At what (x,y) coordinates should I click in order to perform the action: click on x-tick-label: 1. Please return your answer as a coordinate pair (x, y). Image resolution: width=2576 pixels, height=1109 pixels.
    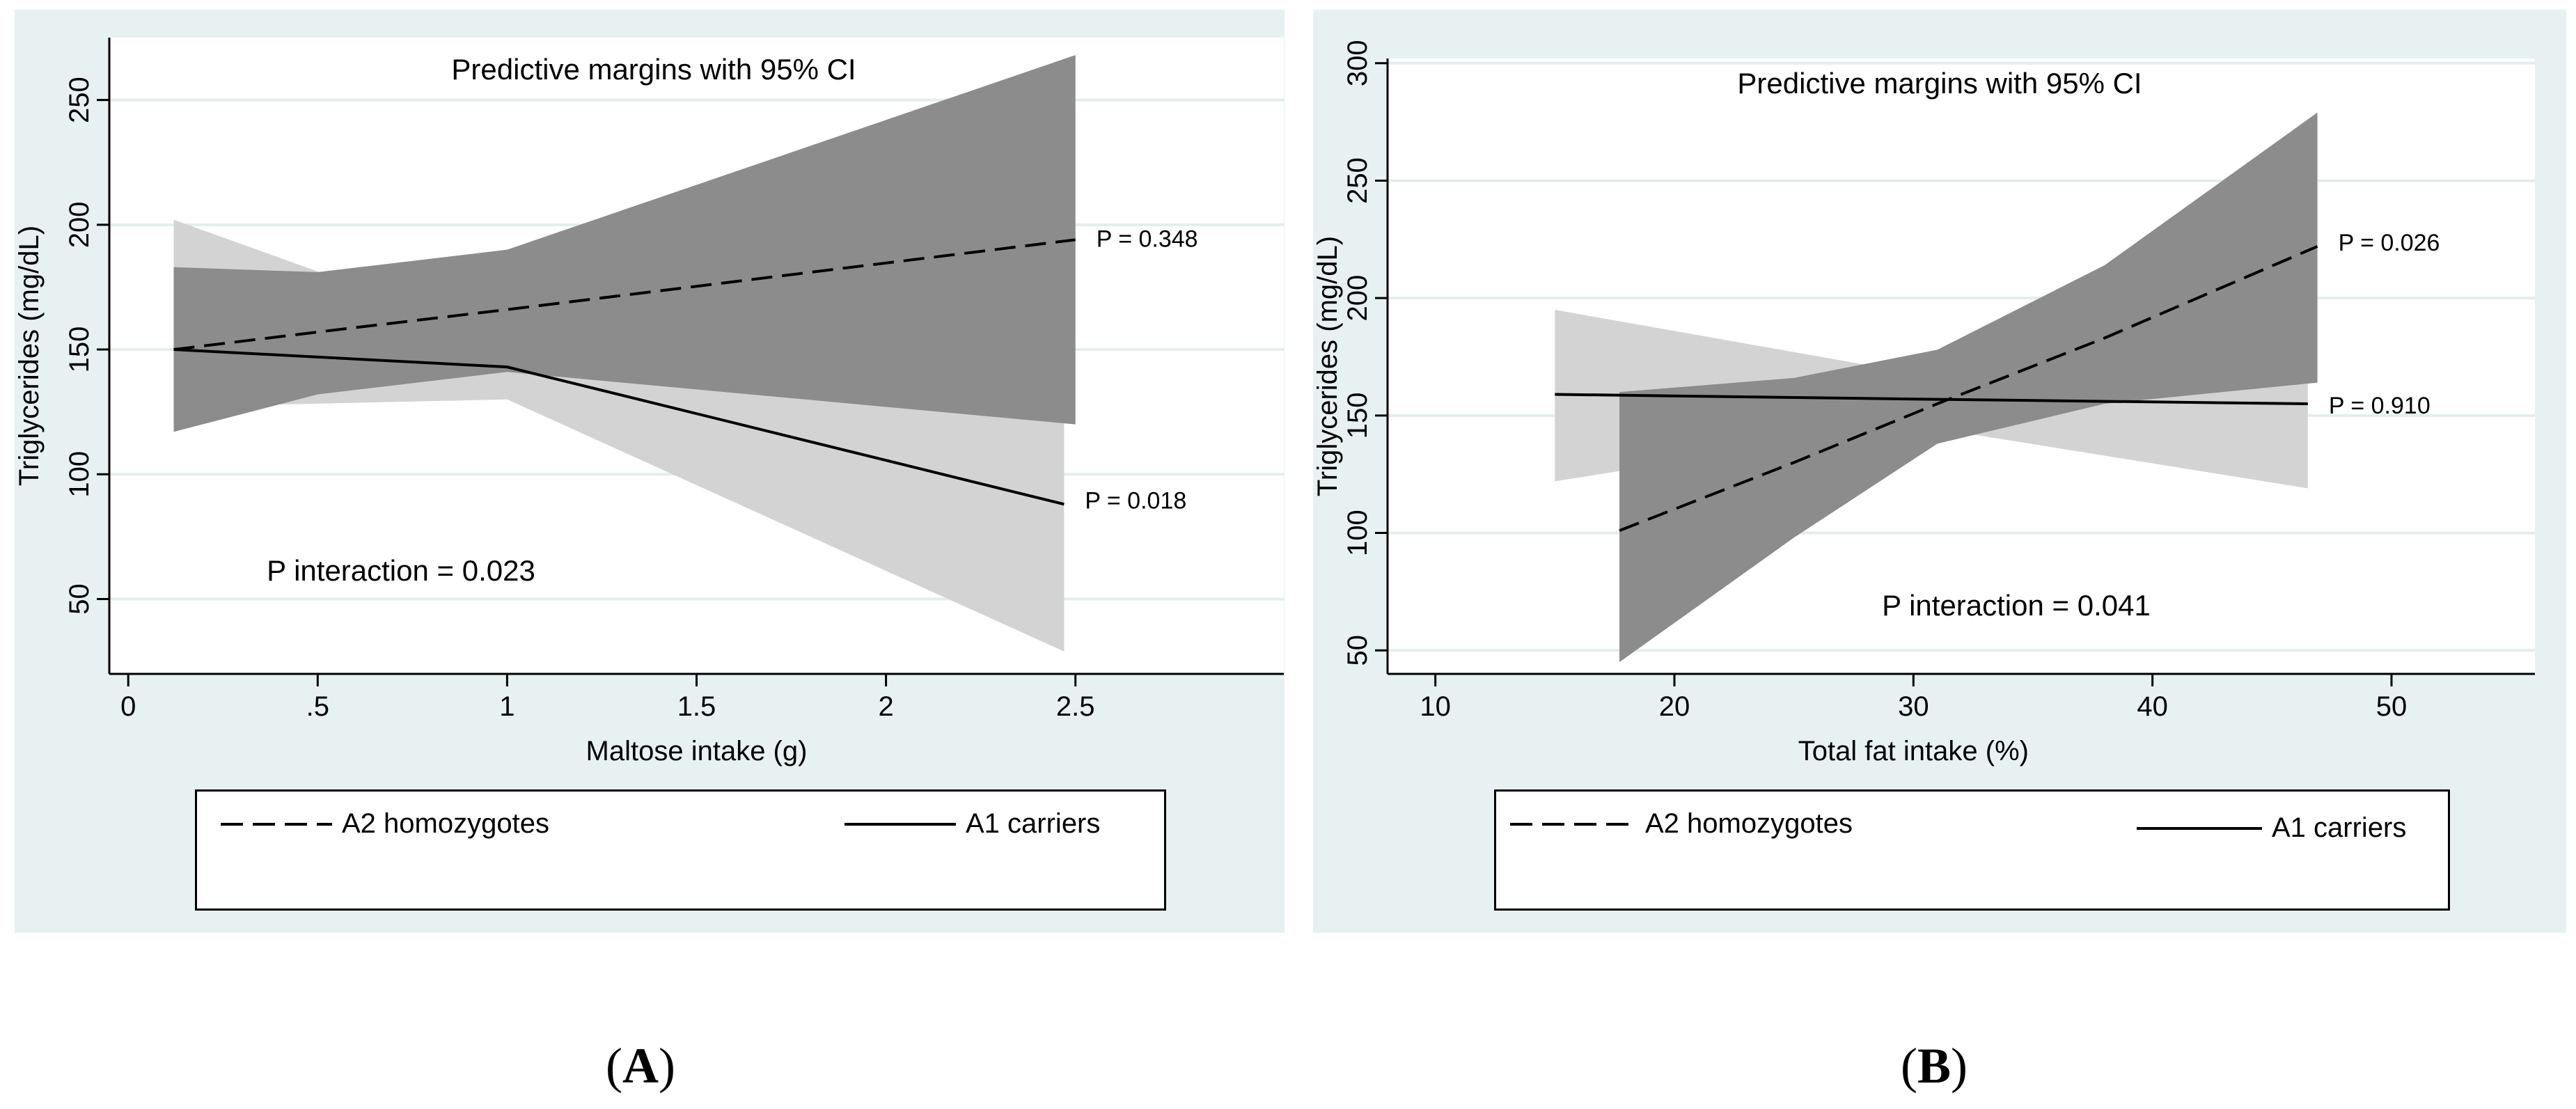
    Looking at the image, I should click on (507, 707).